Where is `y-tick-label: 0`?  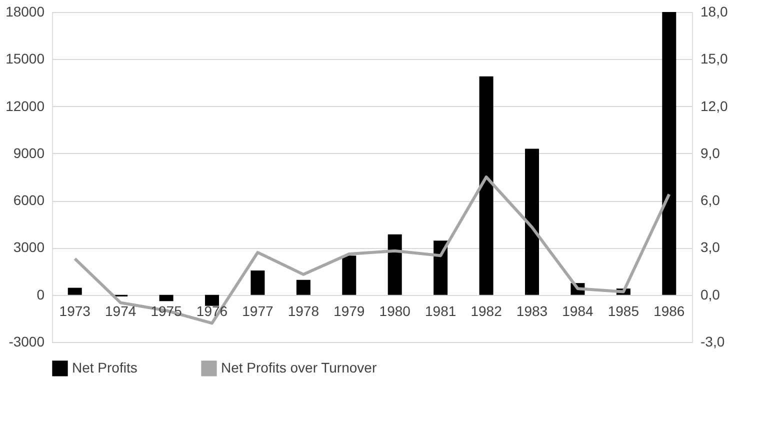 y-tick-label: 0 is located at coordinates (40, 294).